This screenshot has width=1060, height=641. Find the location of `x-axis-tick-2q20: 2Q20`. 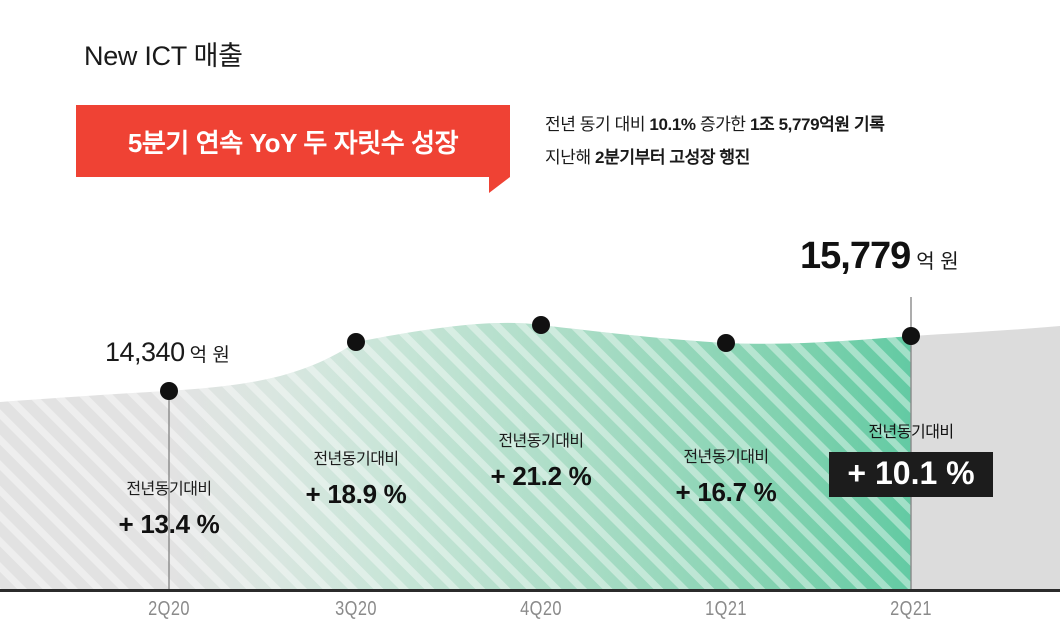

x-axis-tick-2q20: 2Q20 is located at coordinates (169, 609).